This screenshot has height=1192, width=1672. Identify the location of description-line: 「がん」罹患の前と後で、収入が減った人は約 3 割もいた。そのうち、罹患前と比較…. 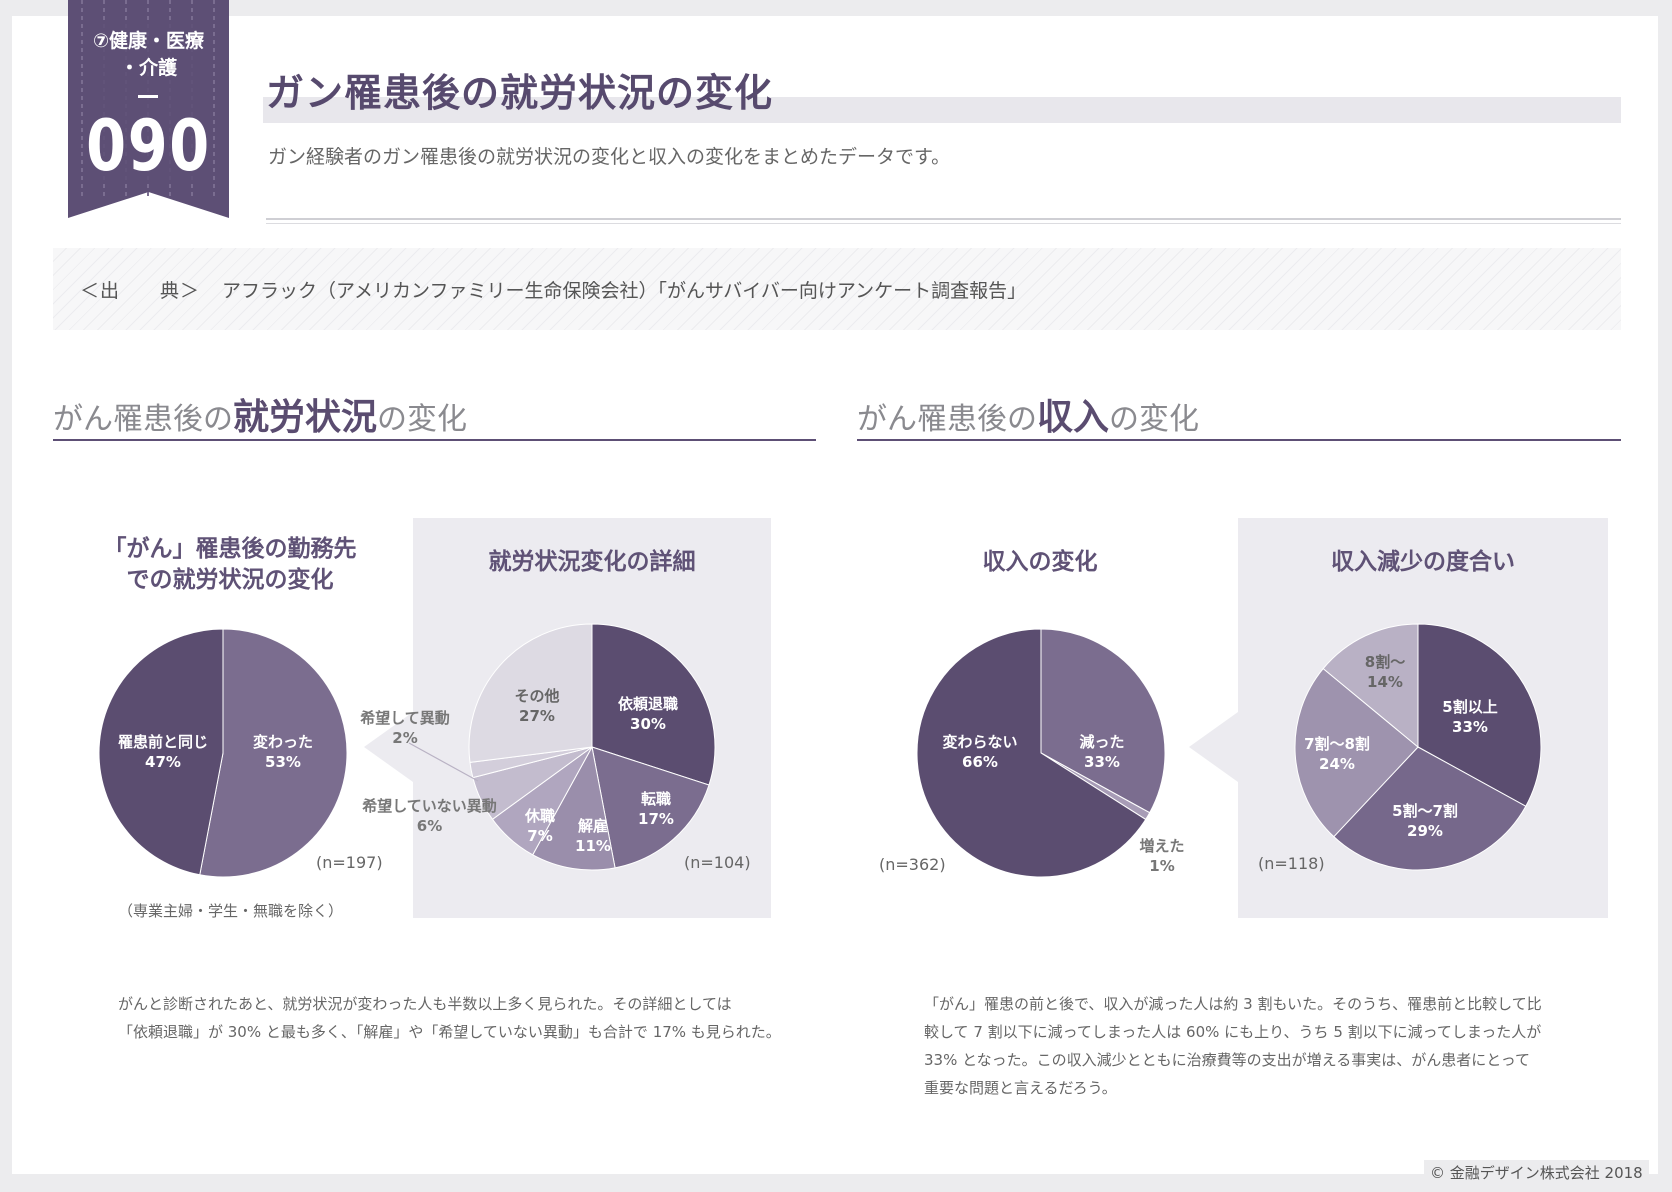
(1233, 1004).